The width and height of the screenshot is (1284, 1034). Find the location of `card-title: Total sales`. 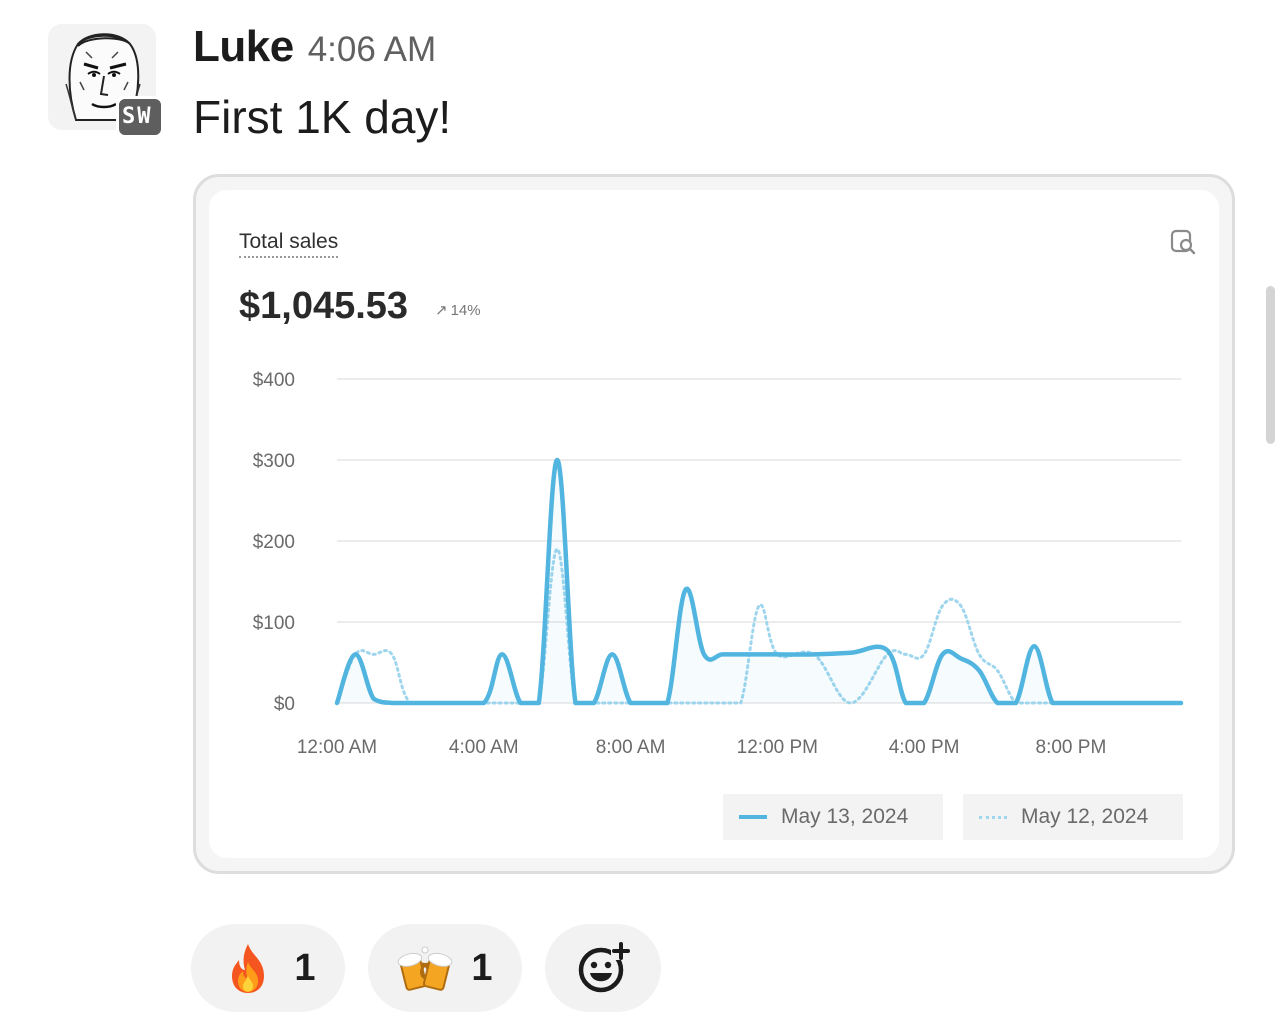

card-title: Total sales is located at coordinates (289, 244).